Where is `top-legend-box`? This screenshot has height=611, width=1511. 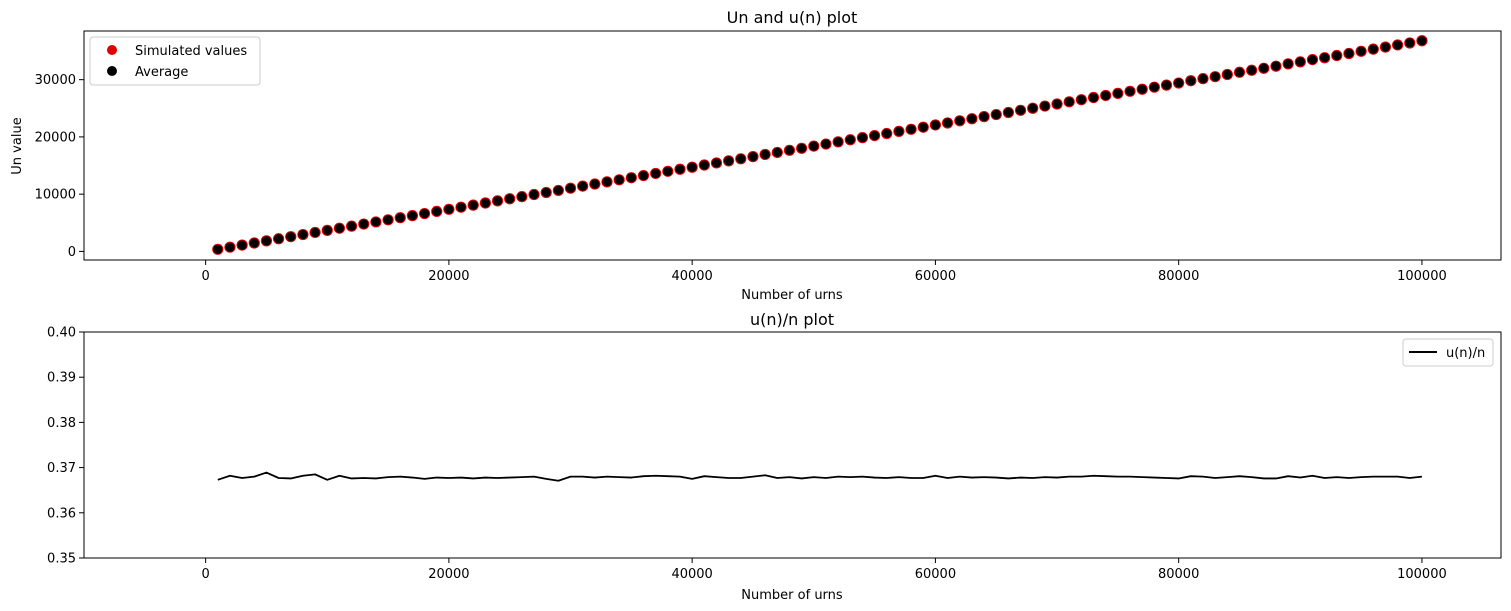 top-legend-box is located at coordinates (175, 61).